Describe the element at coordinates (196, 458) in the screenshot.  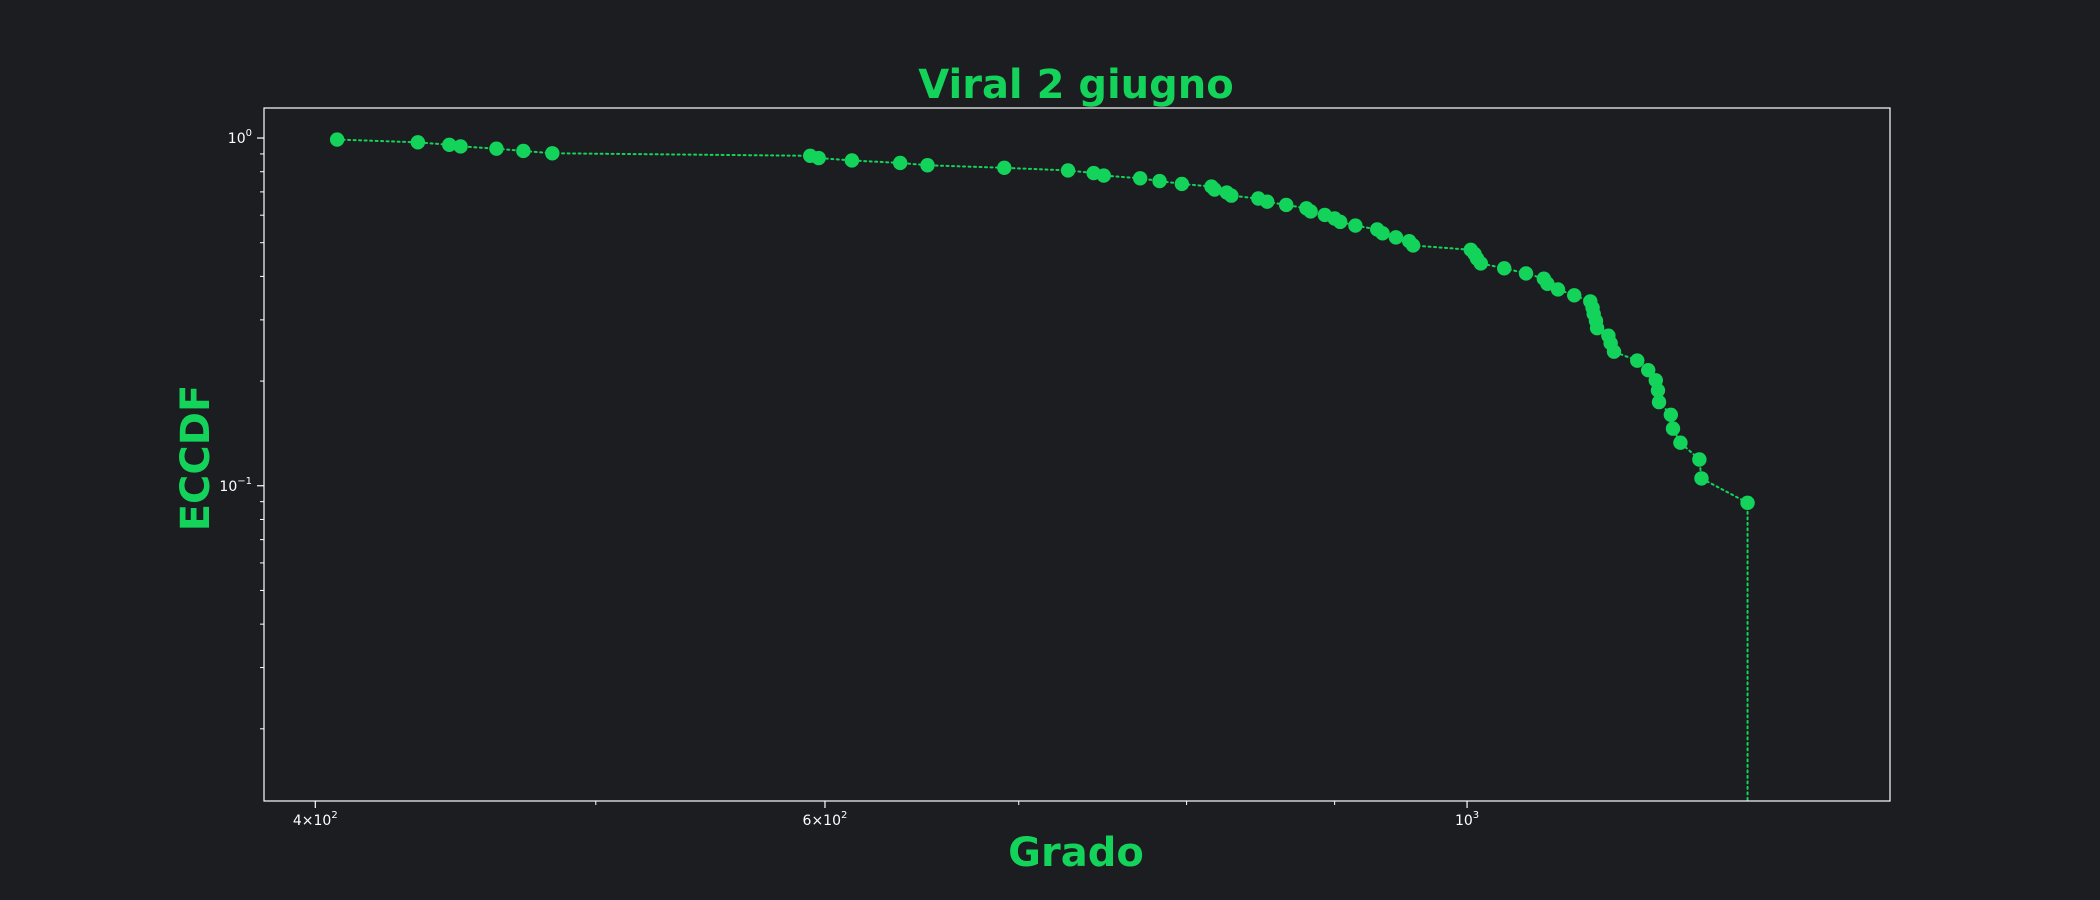
I see `y-axis-label: ECCDF` at that location.